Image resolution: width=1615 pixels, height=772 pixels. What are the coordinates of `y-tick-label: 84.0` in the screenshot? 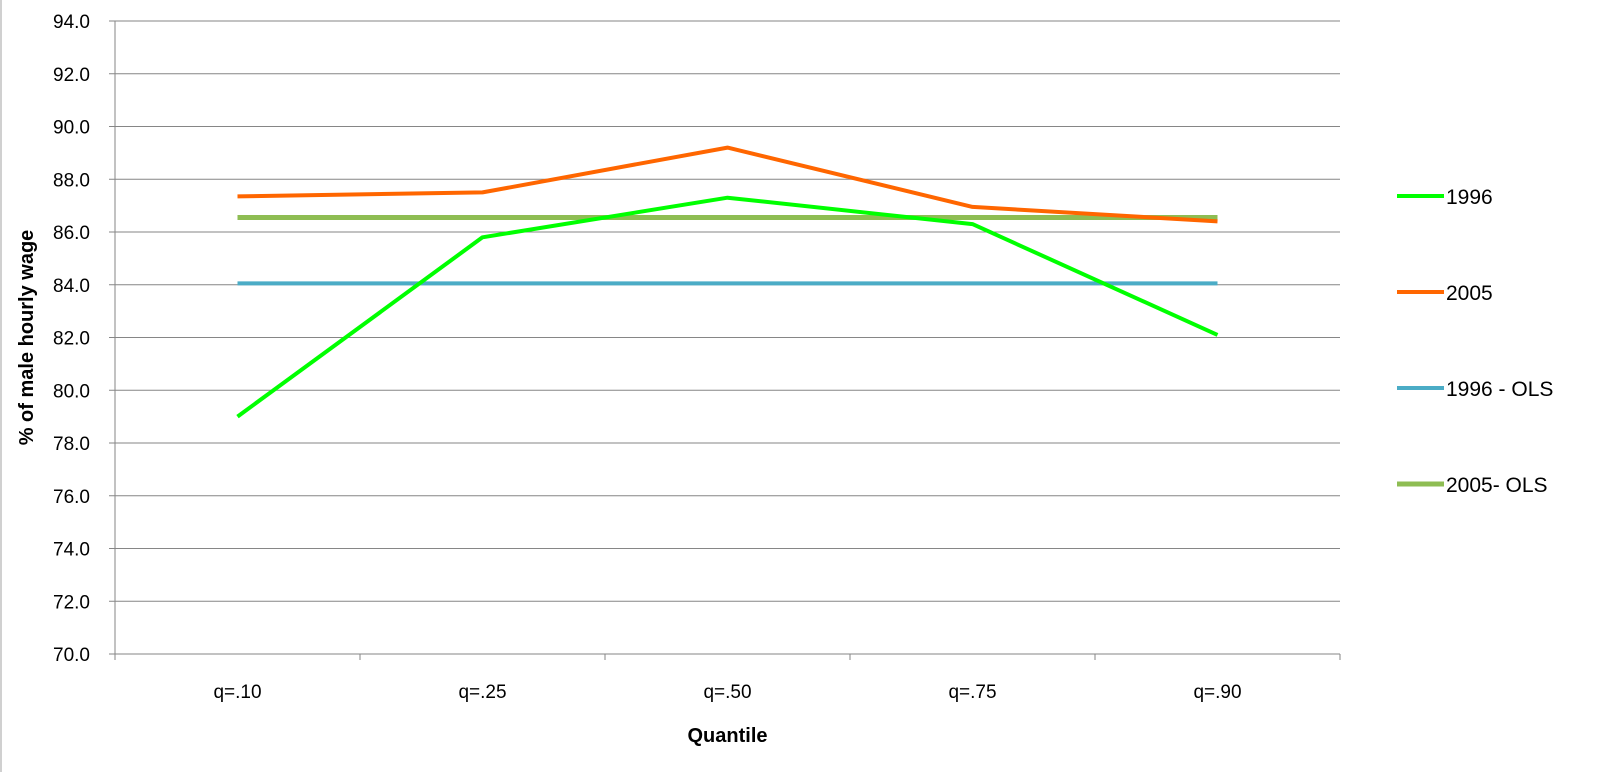 It's located at (71, 286).